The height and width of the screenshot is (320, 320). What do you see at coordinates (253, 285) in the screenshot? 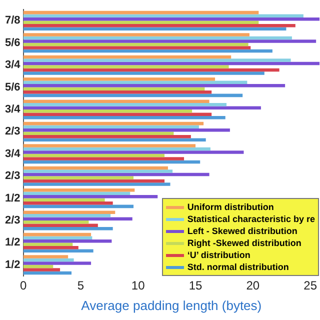
I see `x-tick-label: 20` at bounding box center [253, 285].